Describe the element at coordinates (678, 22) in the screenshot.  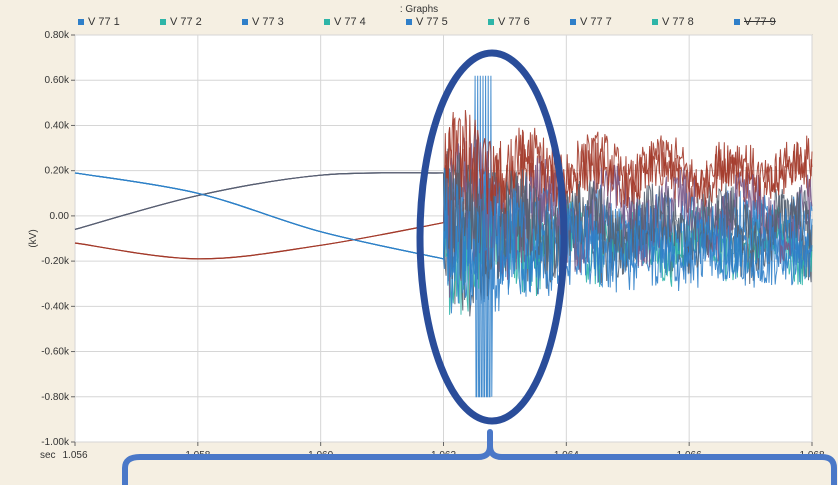
I see `legend-label: V 77 8` at that location.